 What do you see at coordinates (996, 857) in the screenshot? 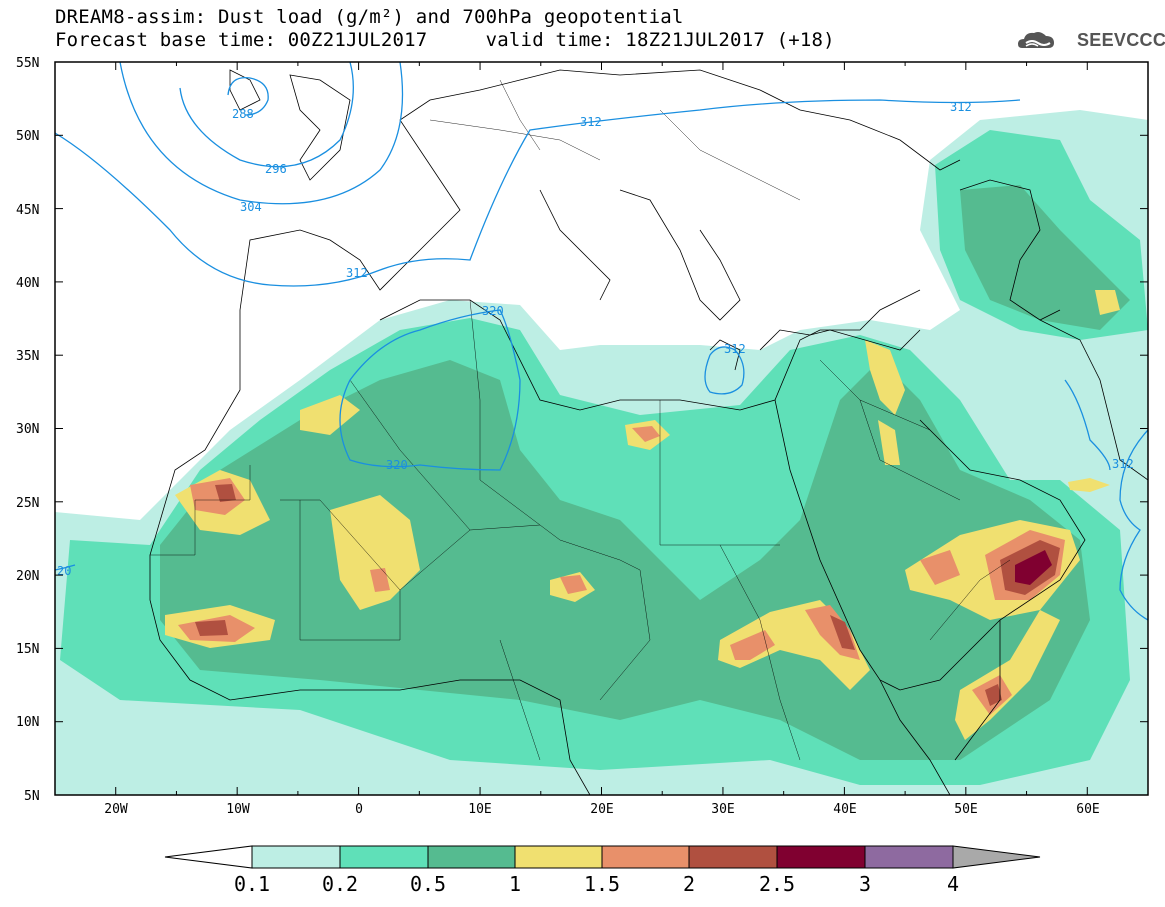
I see `colorbar-high-arrow` at bounding box center [996, 857].